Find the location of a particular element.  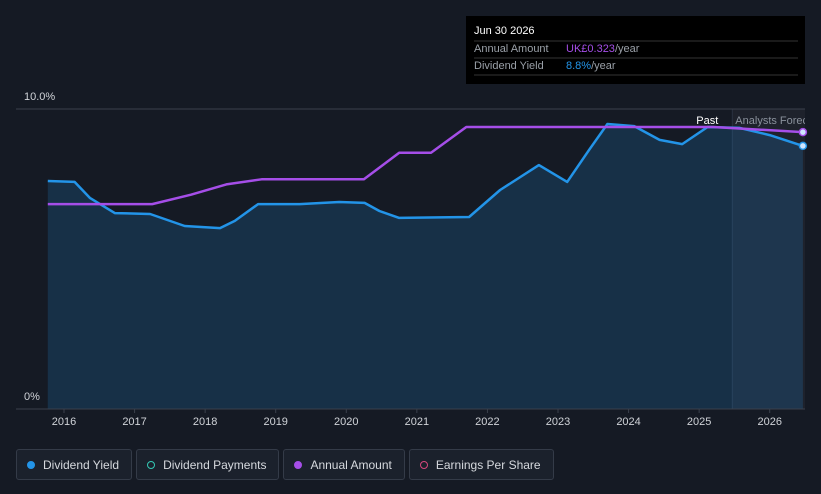

x-tick-label: 2026 is located at coordinates (769, 422).